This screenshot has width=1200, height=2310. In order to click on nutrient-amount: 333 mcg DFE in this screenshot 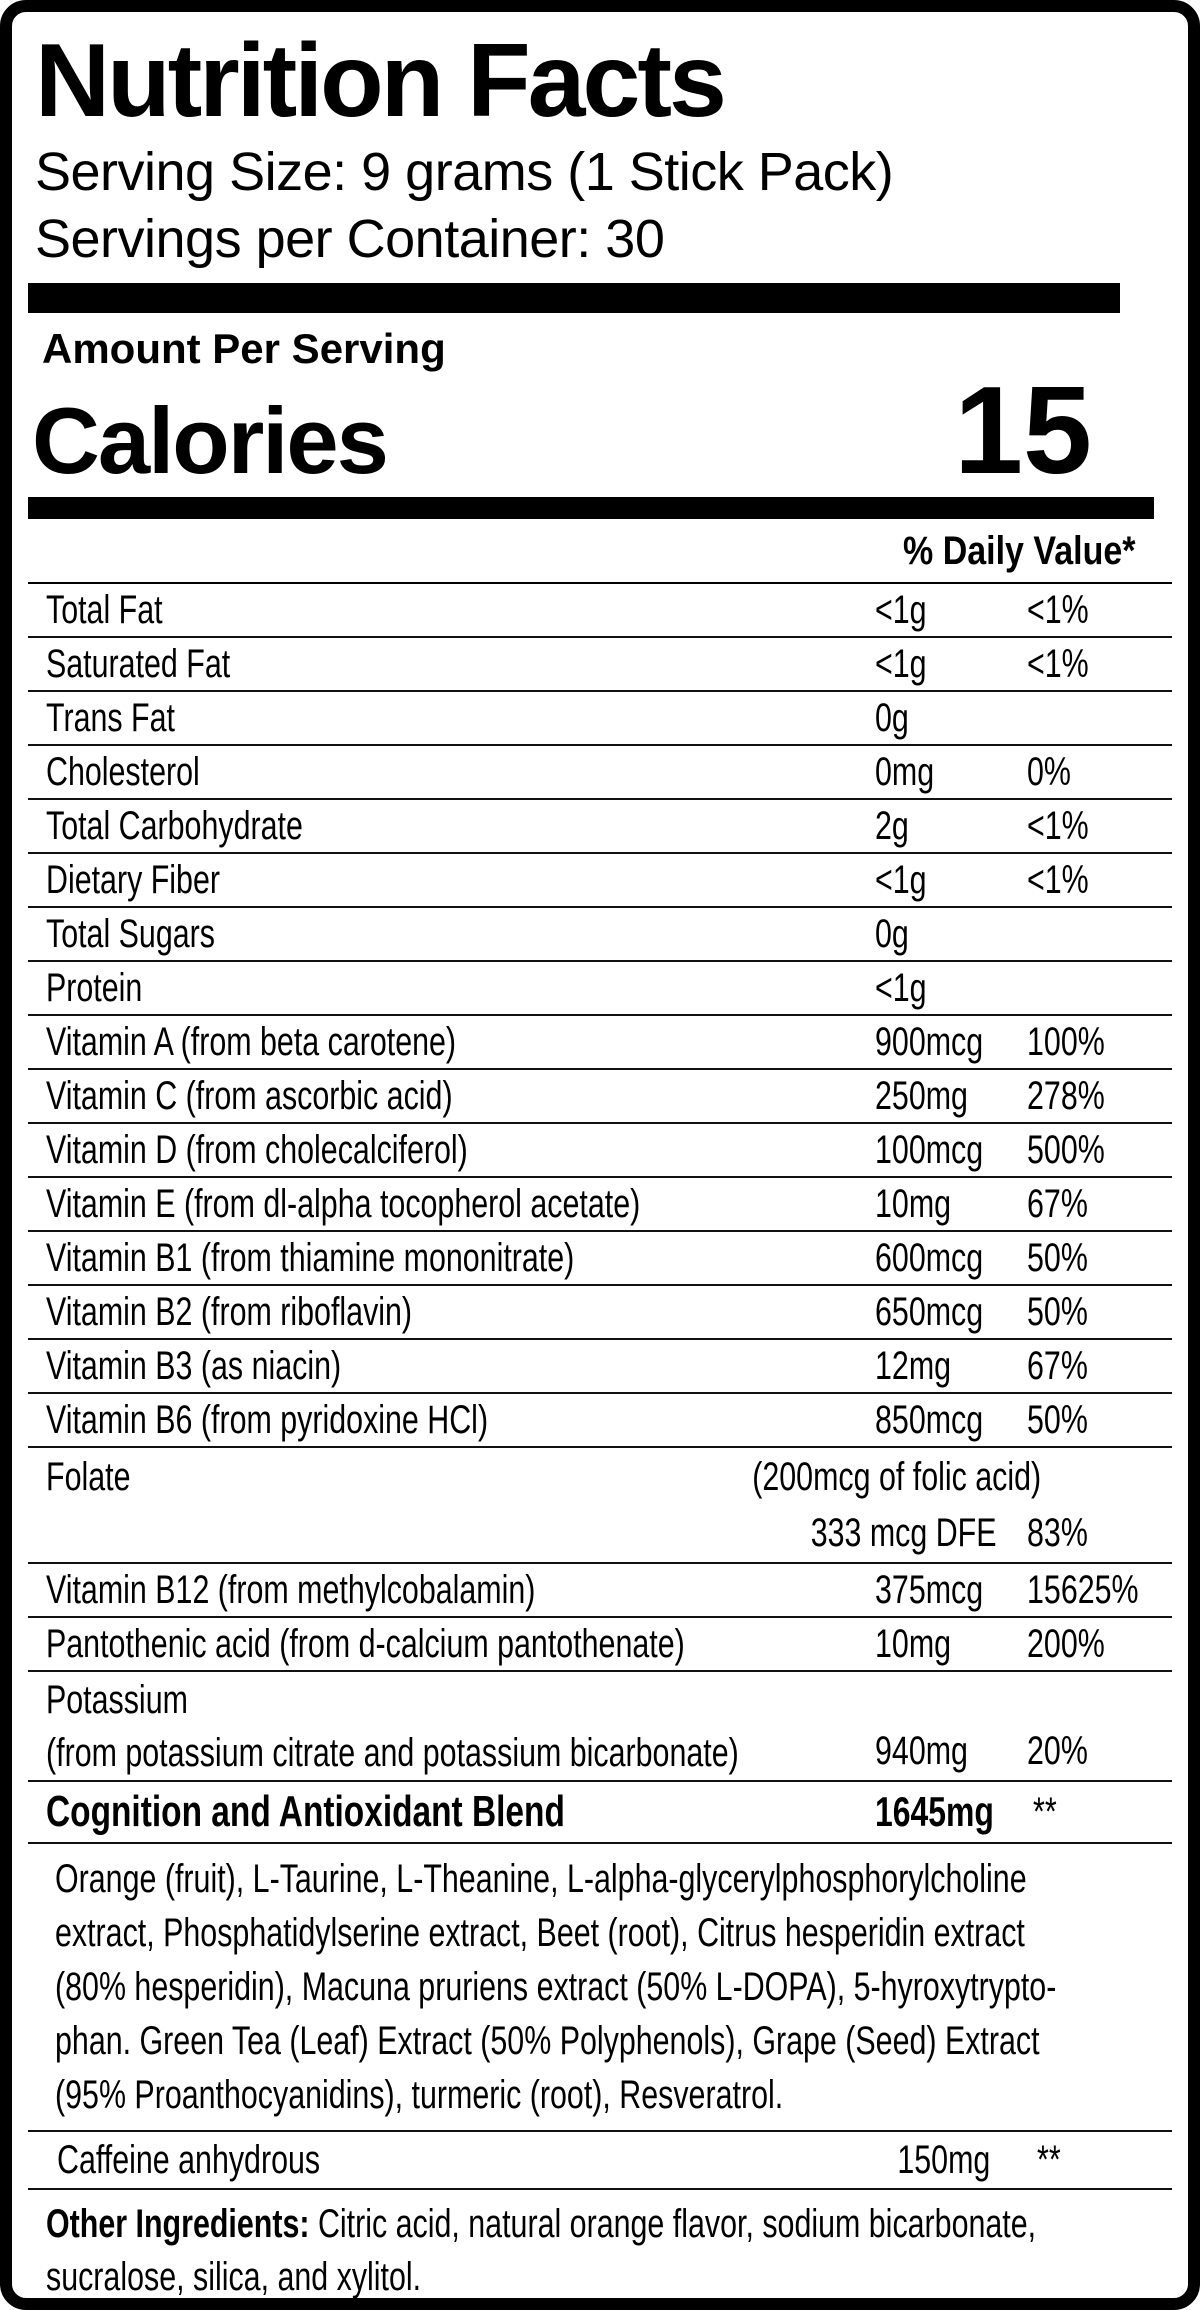, I will do `click(904, 1533)`.